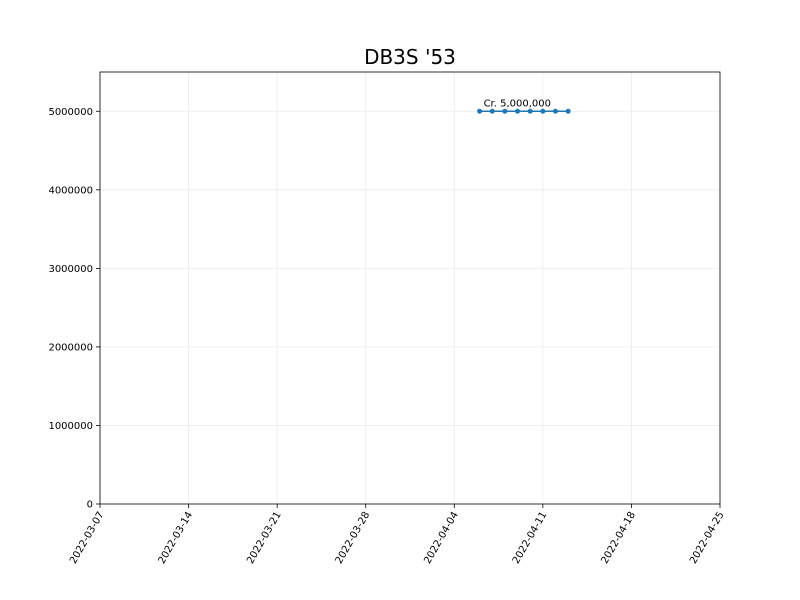  What do you see at coordinates (70, 426) in the screenshot?
I see `y-tick-label: 1000000` at bounding box center [70, 426].